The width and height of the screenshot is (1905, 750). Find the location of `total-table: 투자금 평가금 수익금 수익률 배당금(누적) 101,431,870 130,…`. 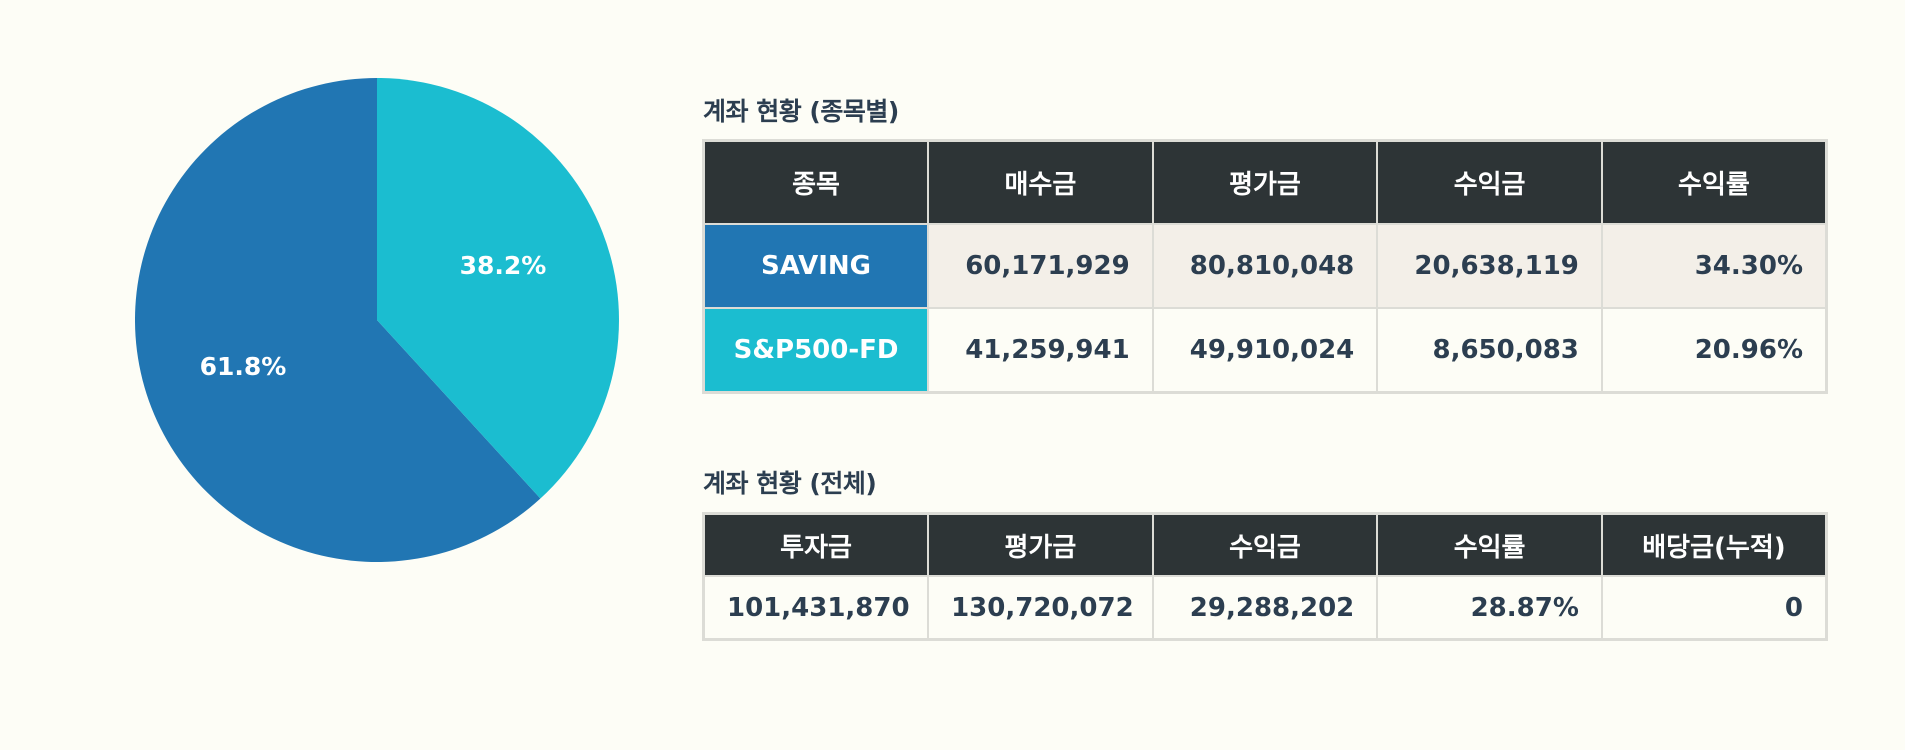

total-table: 투자금 평가금 수익금 수익률 배당금(누적) 101,431,870 130,… is located at coordinates (1265, 576).